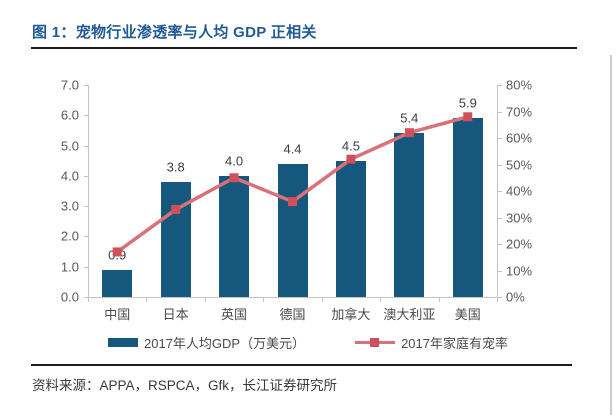 The height and width of the screenshot is (415, 616). I want to click on legend-item-gdp: 2017年人均GDP（万美元）, so click(206, 342).